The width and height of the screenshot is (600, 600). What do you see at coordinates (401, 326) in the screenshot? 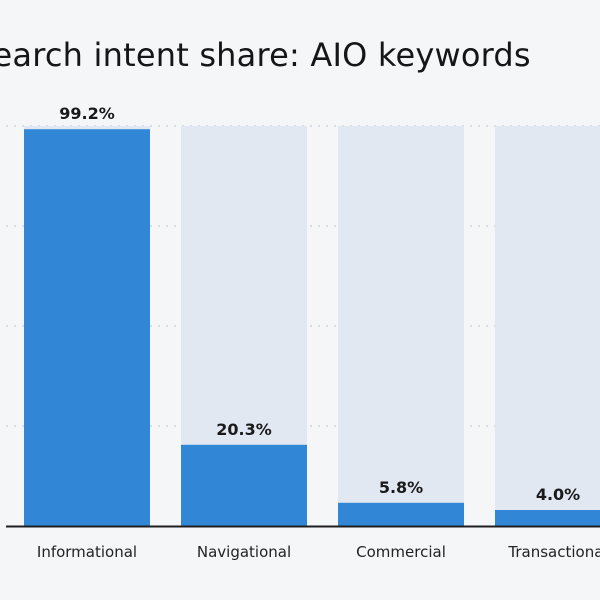
I see `bar-track-commercial` at bounding box center [401, 326].